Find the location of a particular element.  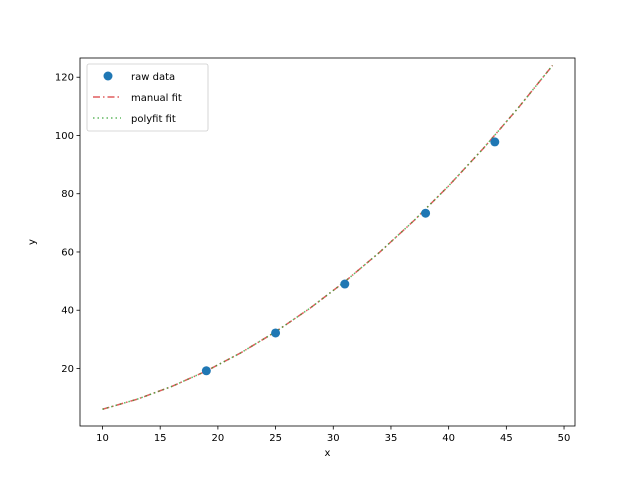

y-tick-label: 80 is located at coordinates (67, 194).